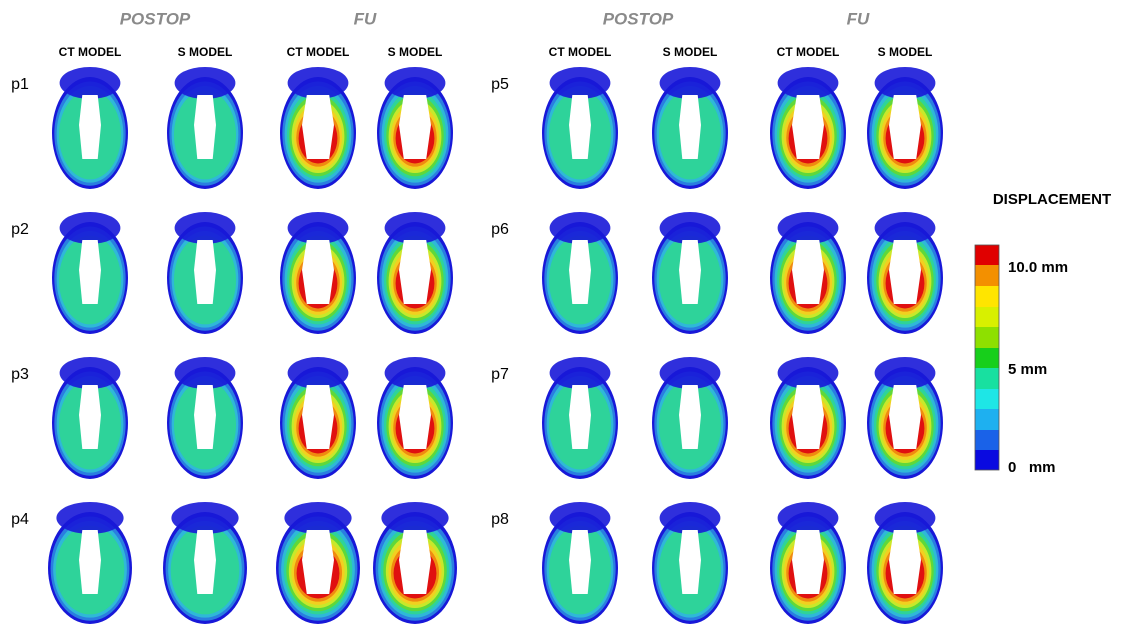  What do you see at coordinates (1027, 369) in the screenshot?
I see `legend-label: 5 mm` at bounding box center [1027, 369].